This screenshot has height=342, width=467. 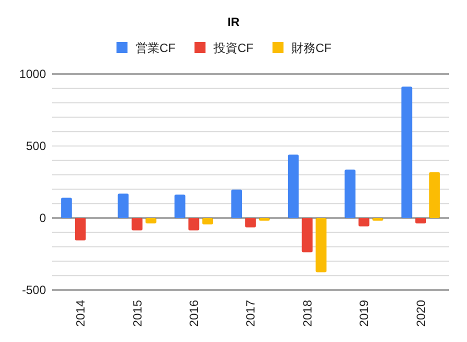 I want to click on x-tick-label: 2020, so click(x=421, y=313).